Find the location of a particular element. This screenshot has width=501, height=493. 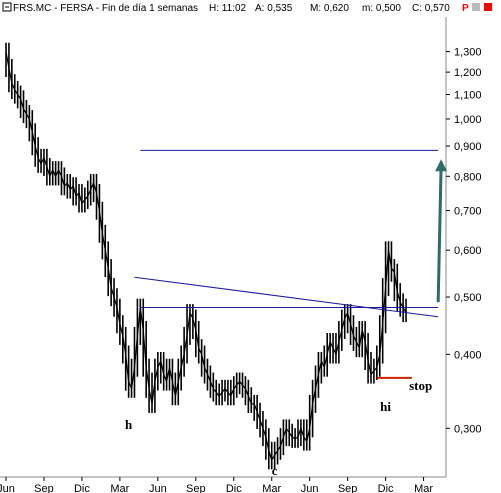

header-bar is located at coordinates (250, 8).